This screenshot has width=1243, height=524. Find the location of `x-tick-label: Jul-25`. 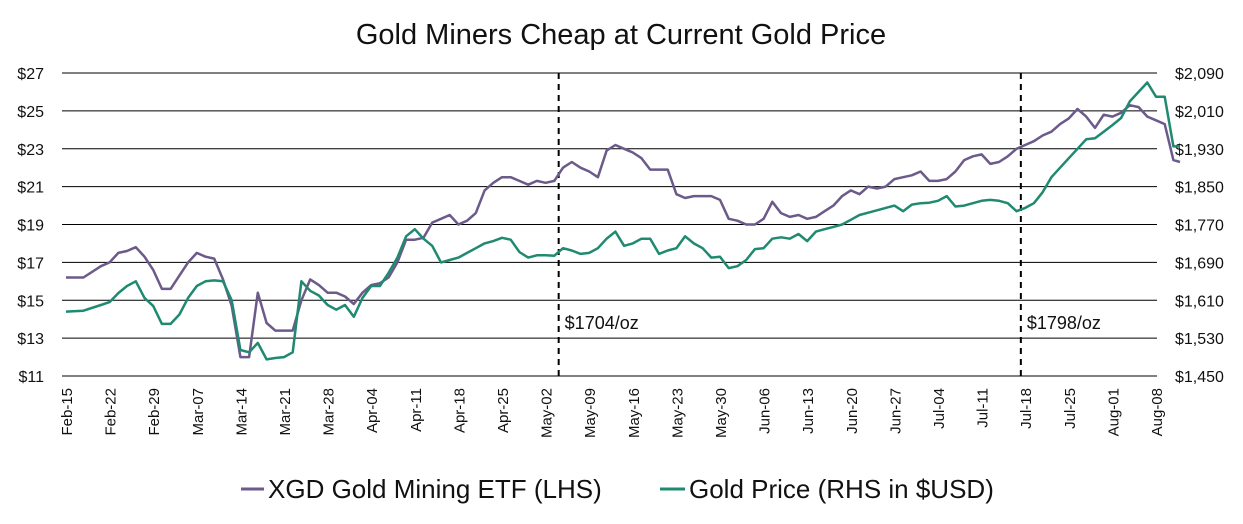

x-tick-label: Jul-25 is located at coordinates (1070, 408).